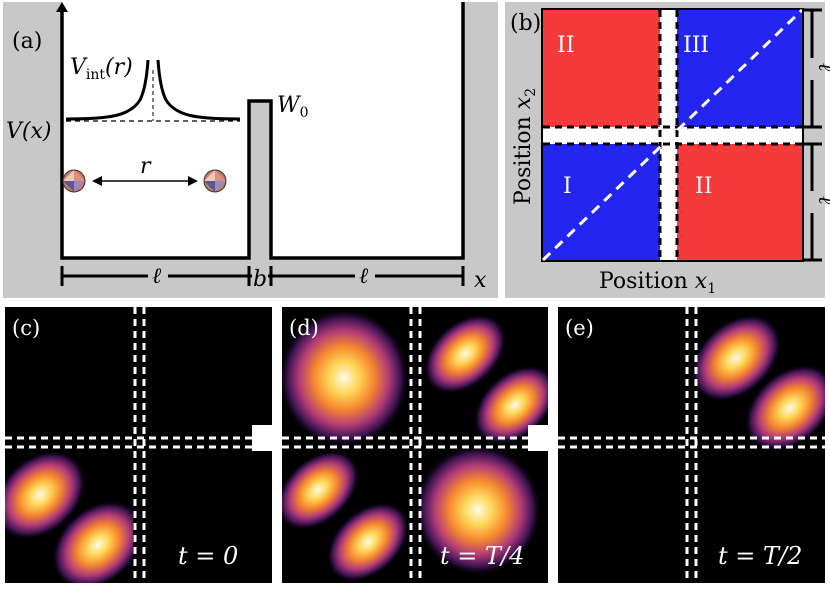 Image resolution: width=830 pixels, height=591 pixels. I want to click on wavepacket-c, so click(69, 516).